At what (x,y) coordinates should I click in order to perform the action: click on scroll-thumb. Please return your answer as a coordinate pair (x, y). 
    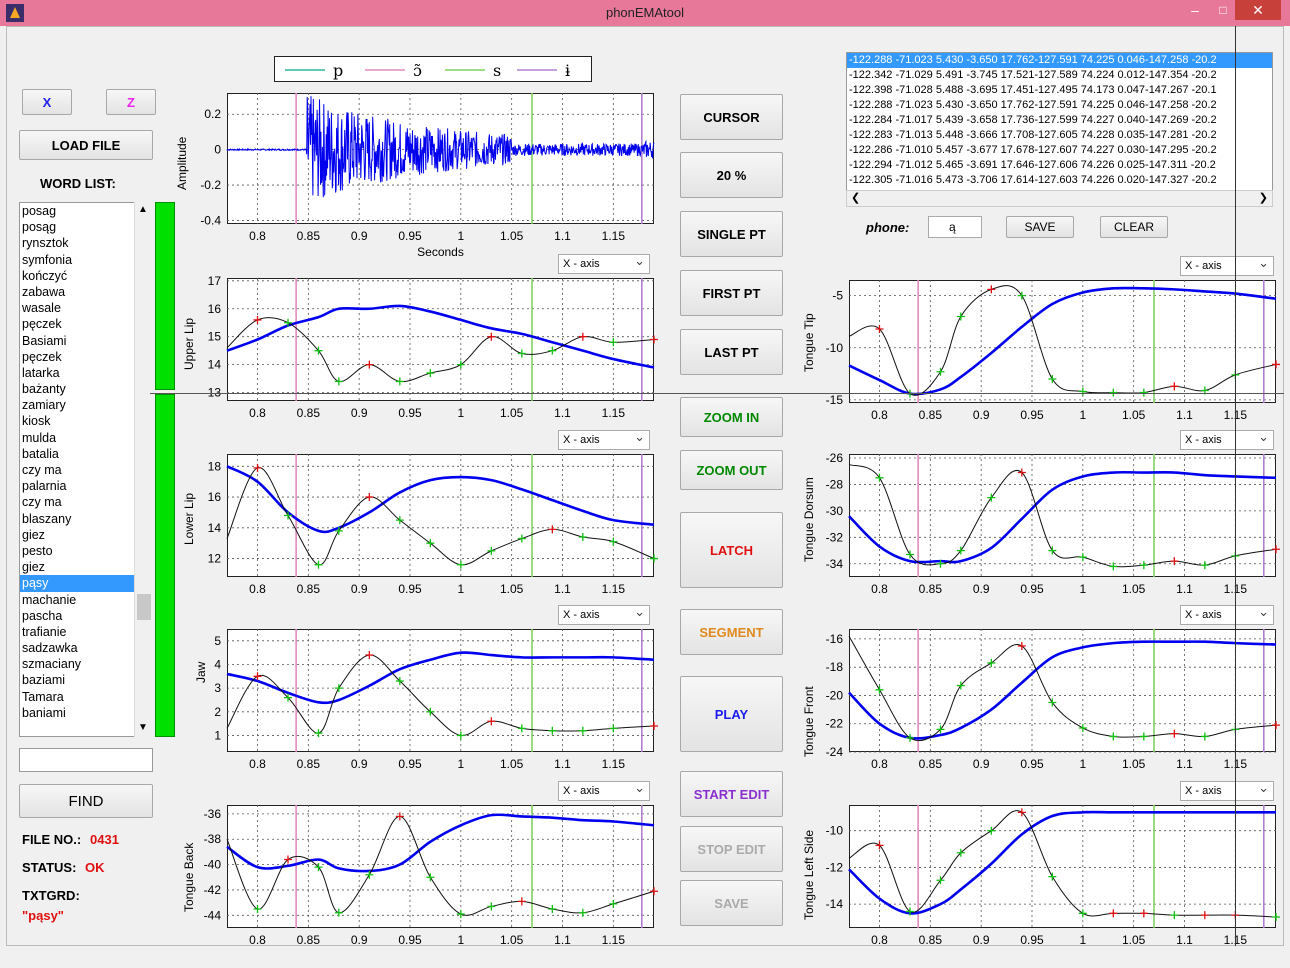
    Looking at the image, I should click on (144, 607).